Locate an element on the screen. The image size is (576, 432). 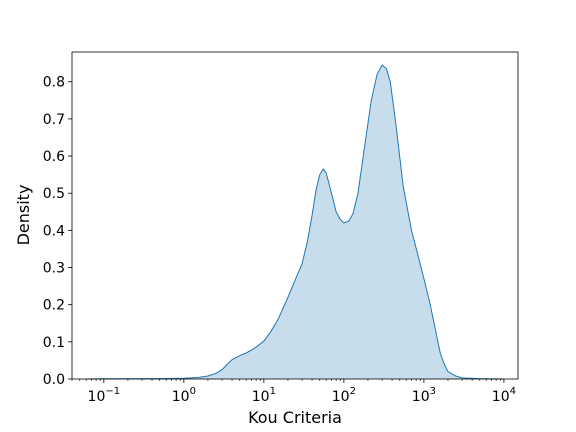
y-tick-label: 0.6 is located at coordinates (54, 157).